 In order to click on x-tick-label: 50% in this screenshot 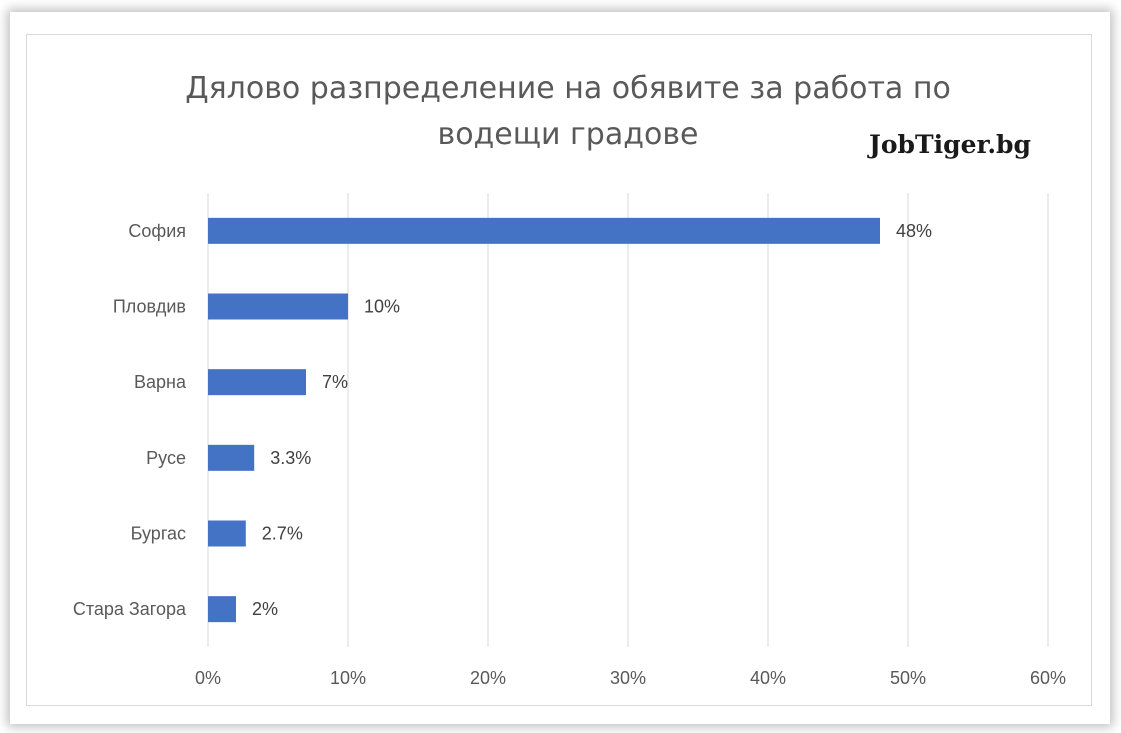, I will do `click(908, 678)`.